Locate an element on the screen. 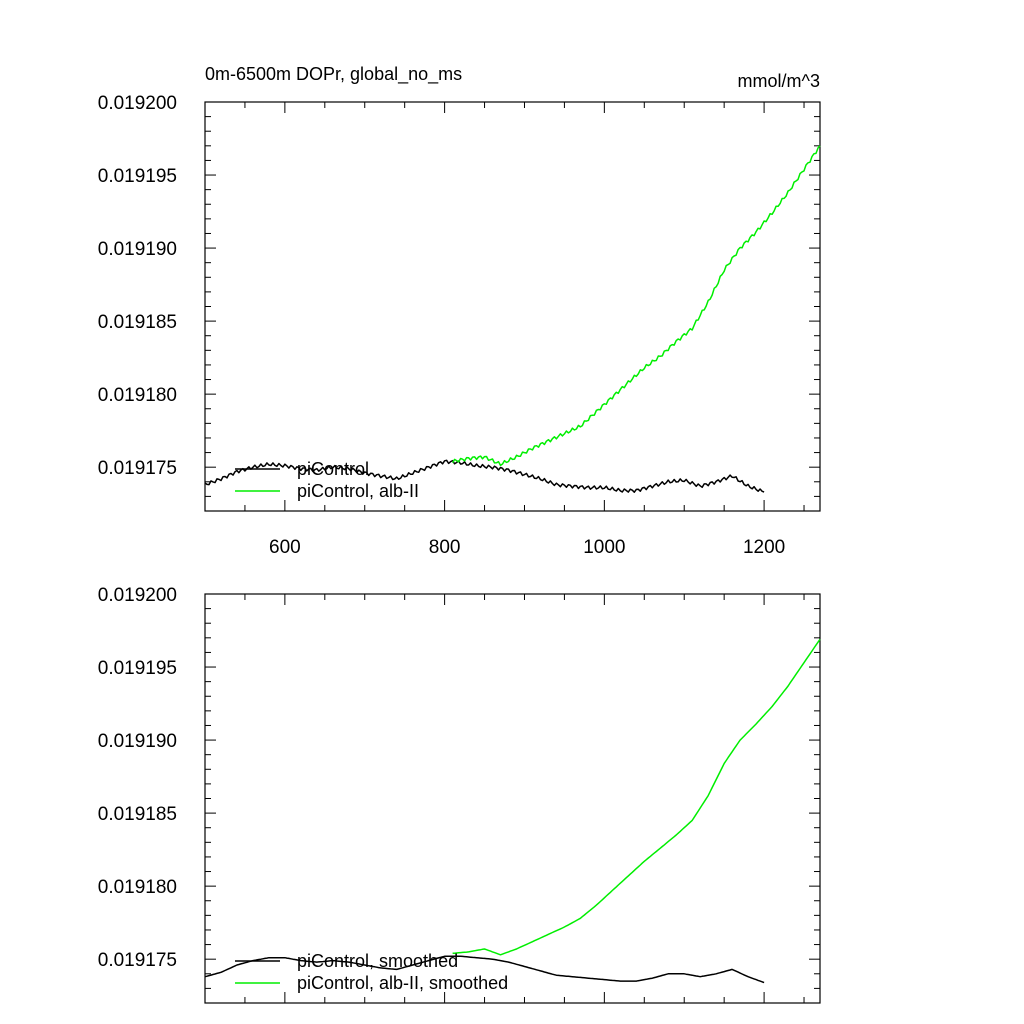 The width and height of the screenshot is (1024, 1024). x-tick-label: 1000 is located at coordinates (604, 547).